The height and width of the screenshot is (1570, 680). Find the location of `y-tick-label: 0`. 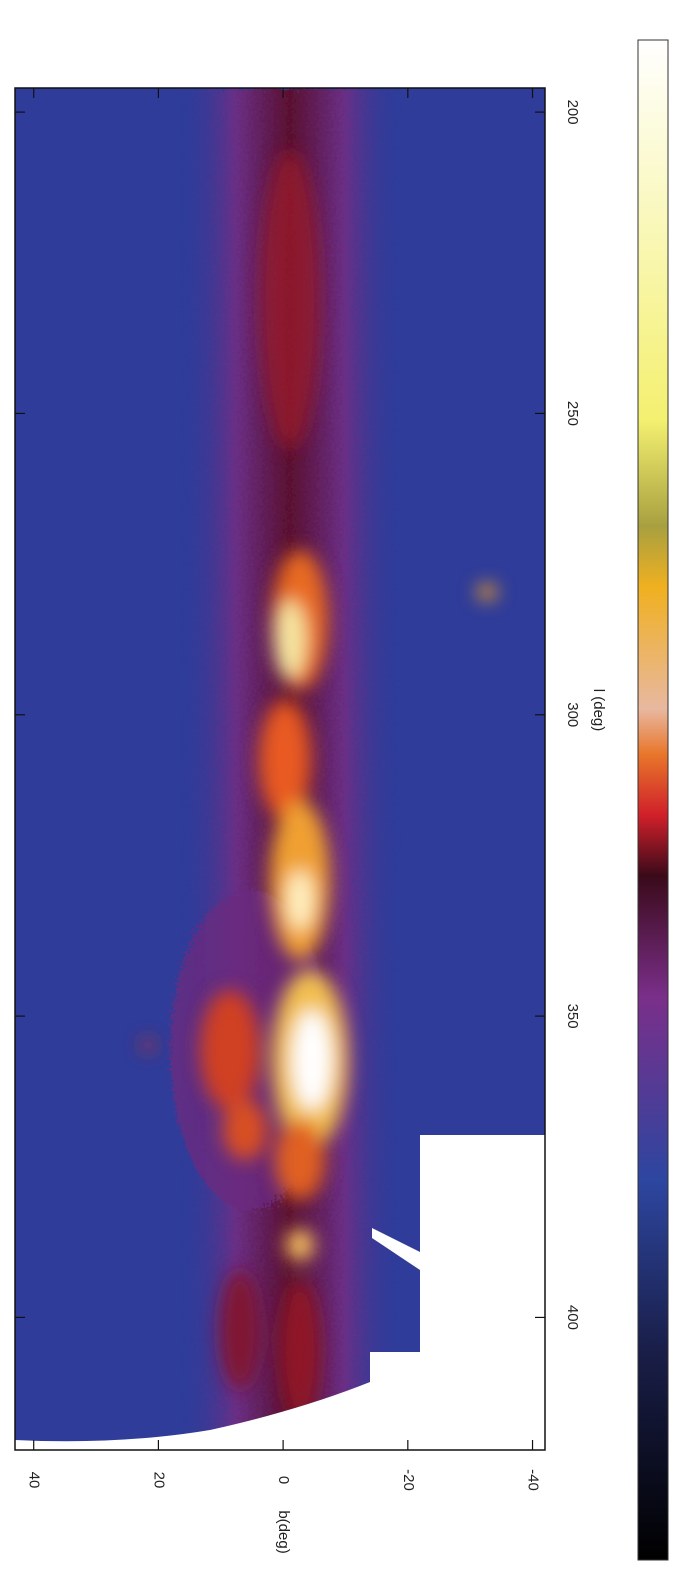

y-tick-label: 0 is located at coordinates (283, 1480).